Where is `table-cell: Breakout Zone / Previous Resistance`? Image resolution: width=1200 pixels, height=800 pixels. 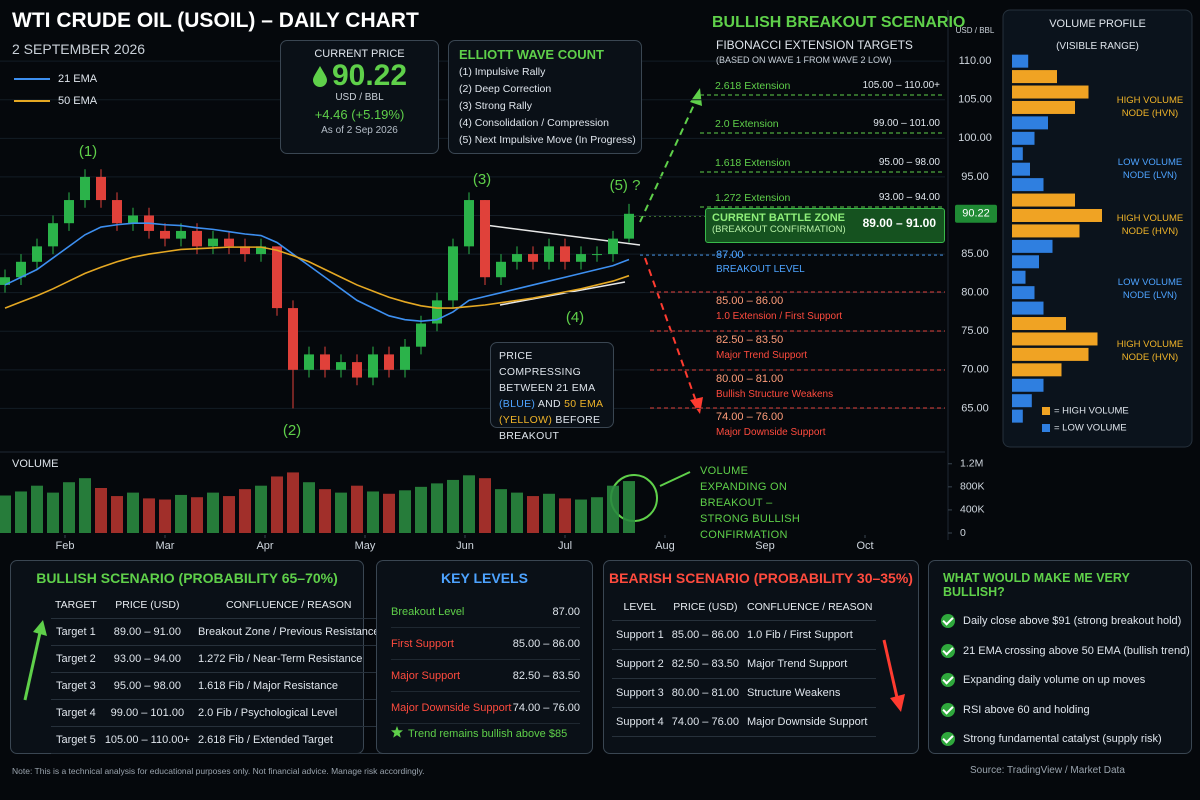
table-cell: Breakout Zone / Previous Resistance is located at coordinates (288, 632).